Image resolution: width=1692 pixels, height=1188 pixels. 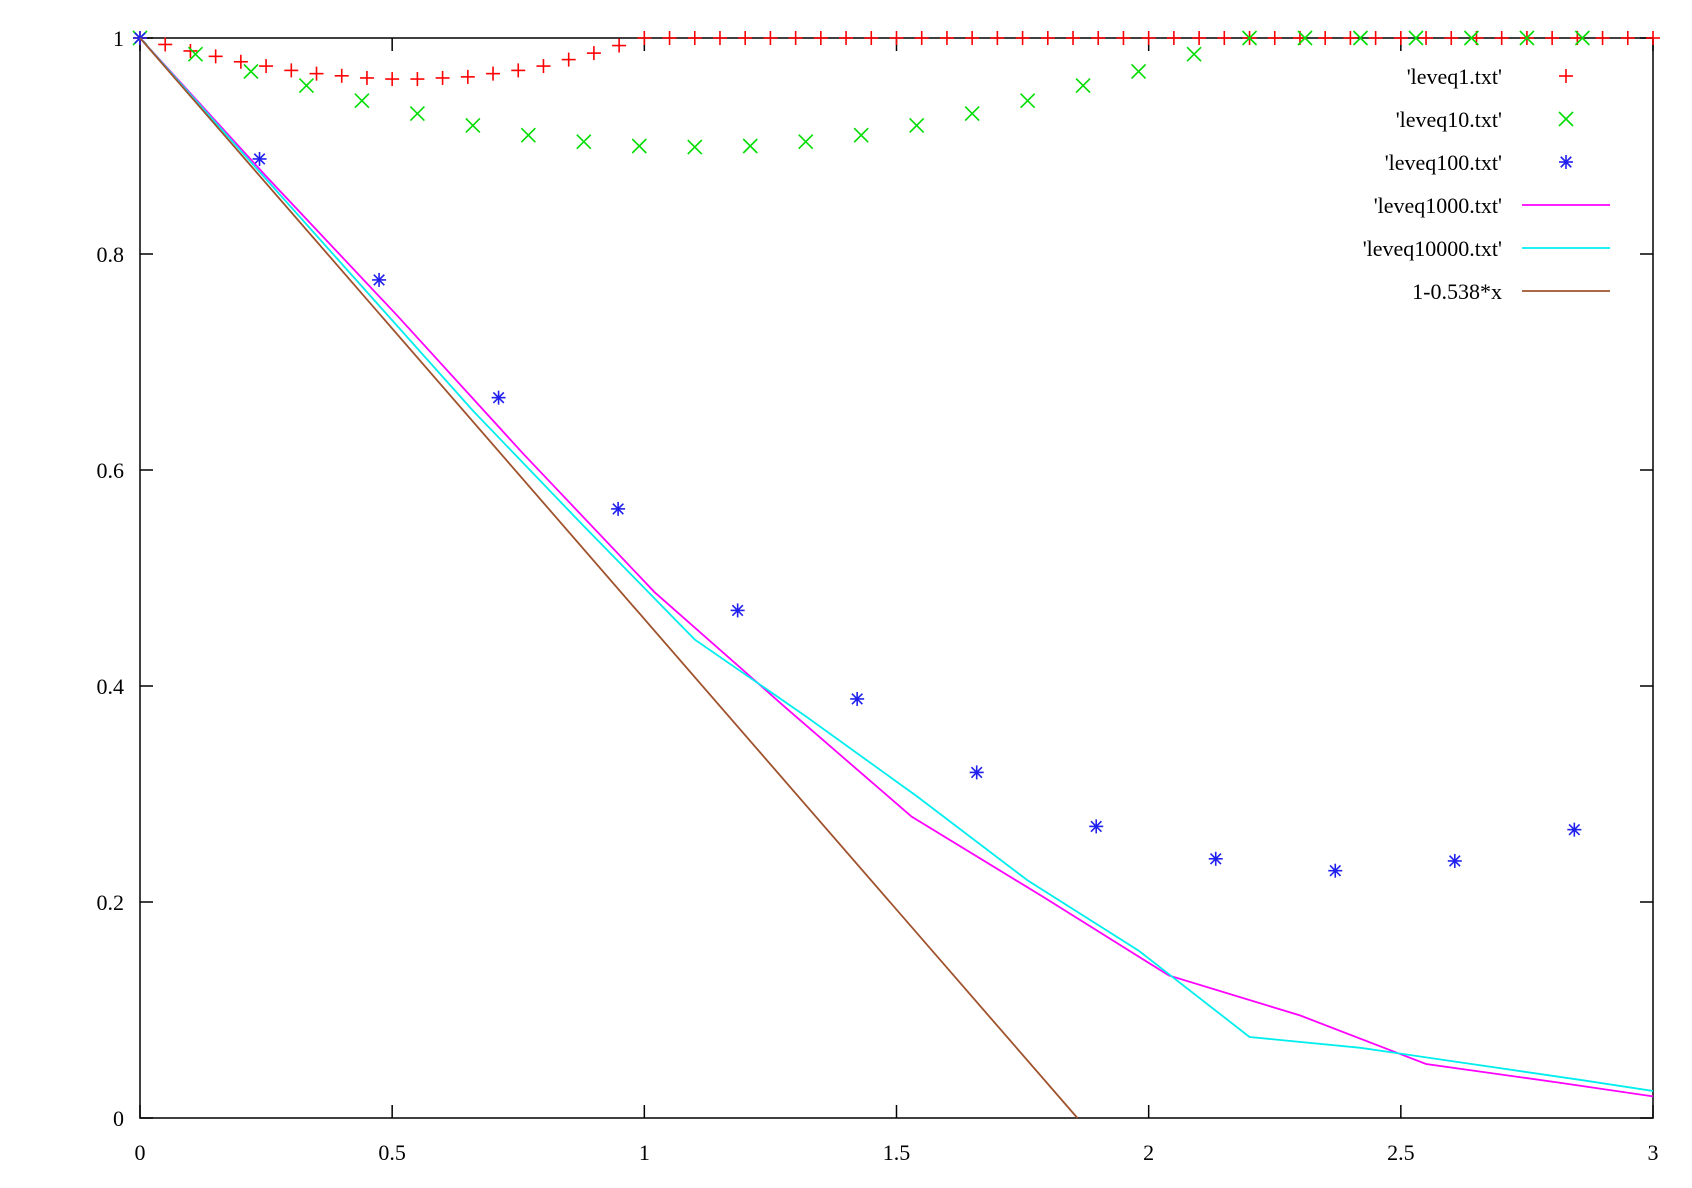 What do you see at coordinates (1454, 76) in the screenshot?
I see `legend-label: 'leveq1.txt'` at bounding box center [1454, 76].